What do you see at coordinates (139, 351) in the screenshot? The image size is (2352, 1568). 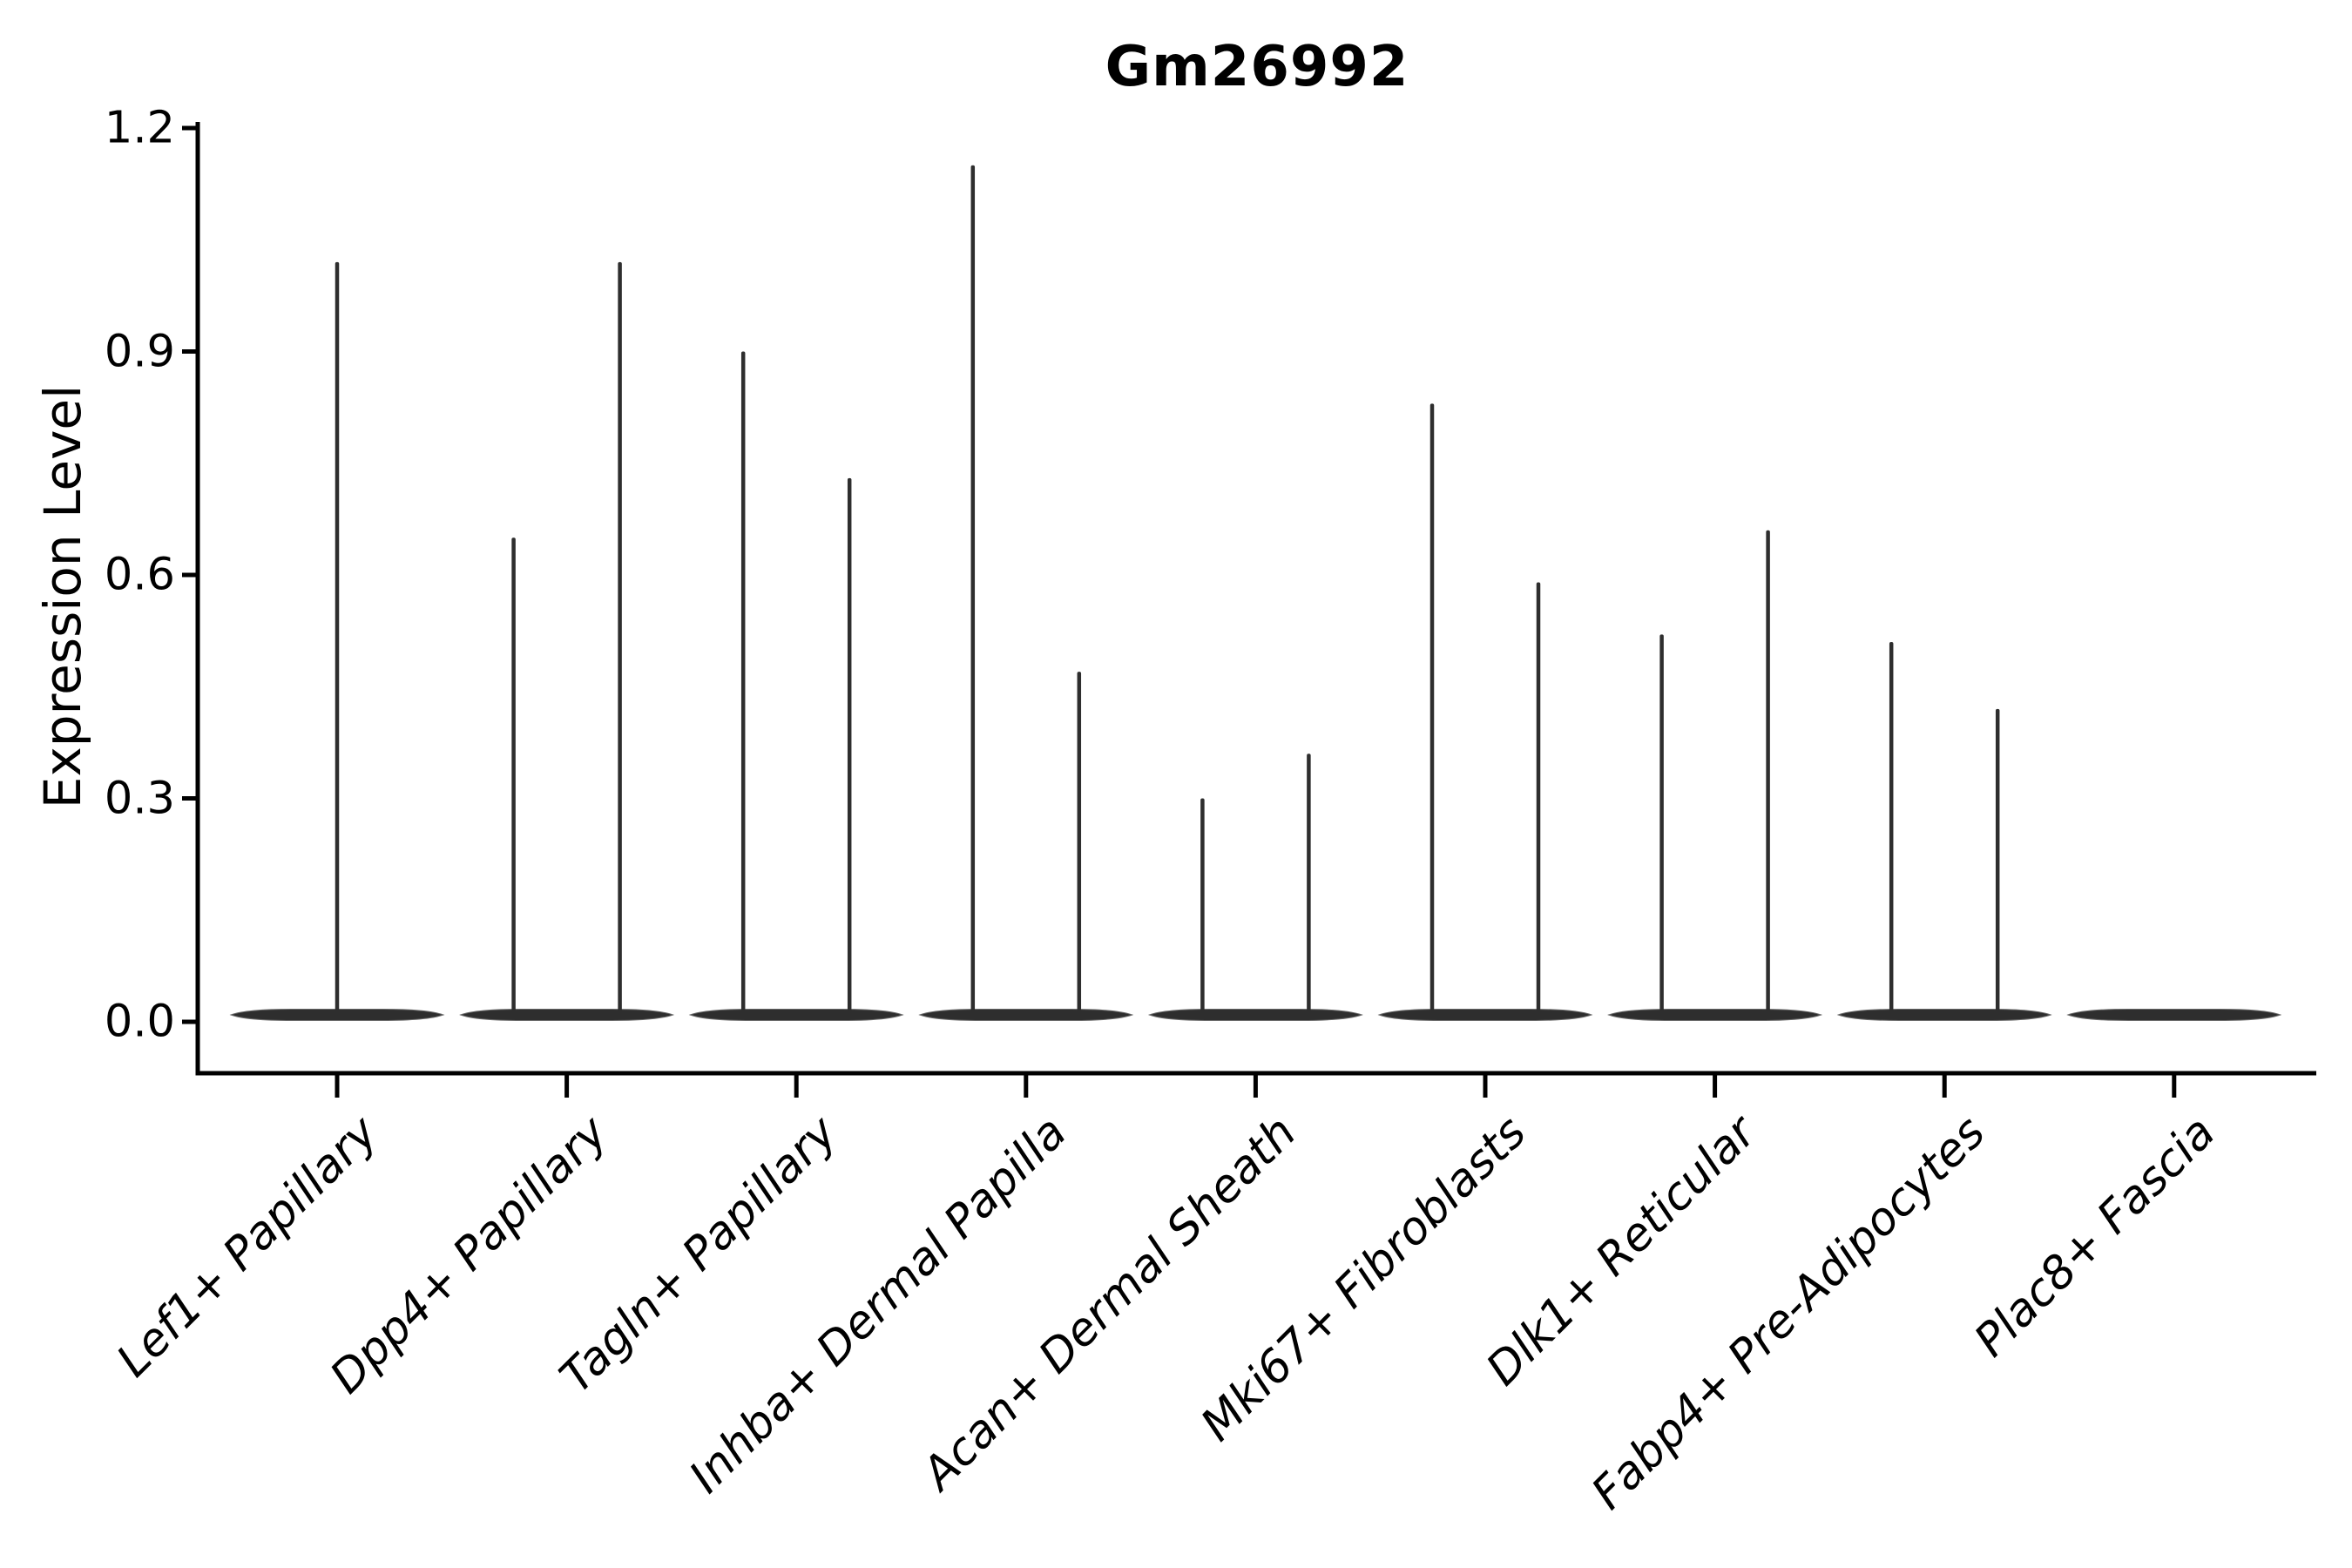 I see `y-tick-label: 0.9` at bounding box center [139, 351].